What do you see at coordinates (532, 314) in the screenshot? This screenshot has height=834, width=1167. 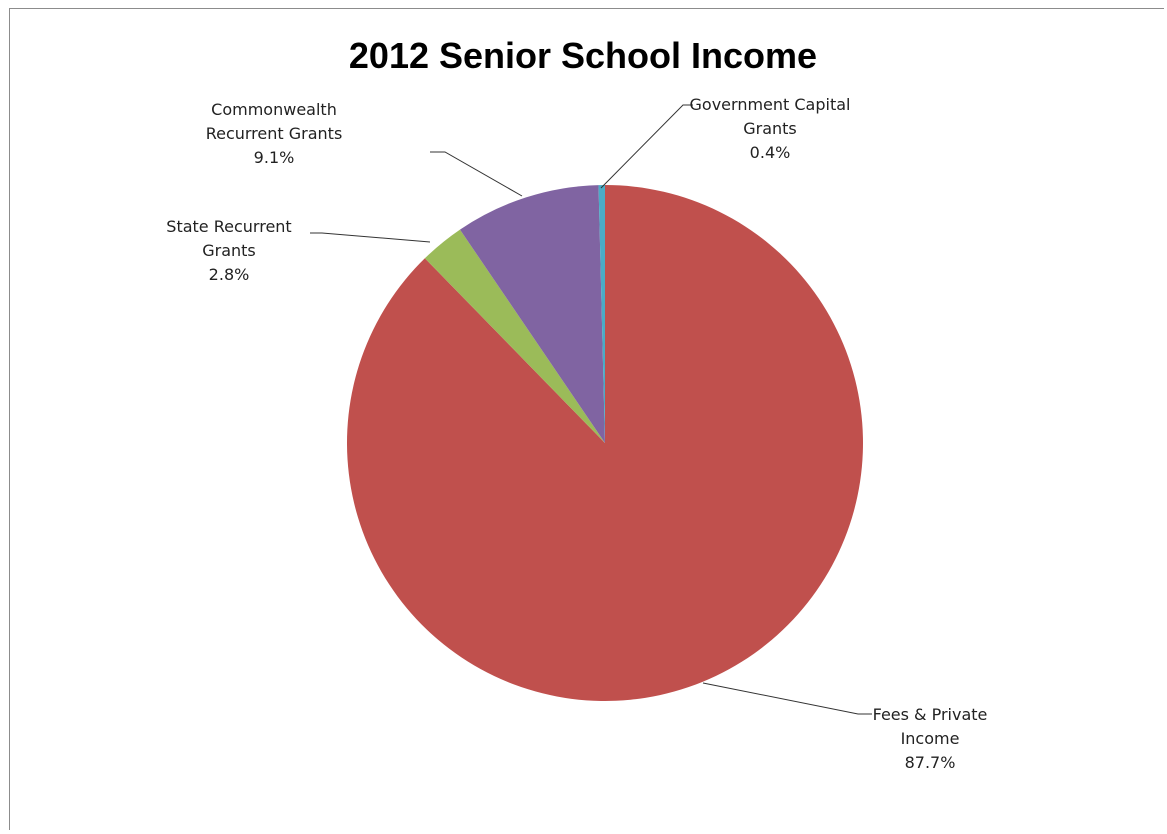 I see `pie-slice-commonwealth-recurrent-grants` at bounding box center [532, 314].